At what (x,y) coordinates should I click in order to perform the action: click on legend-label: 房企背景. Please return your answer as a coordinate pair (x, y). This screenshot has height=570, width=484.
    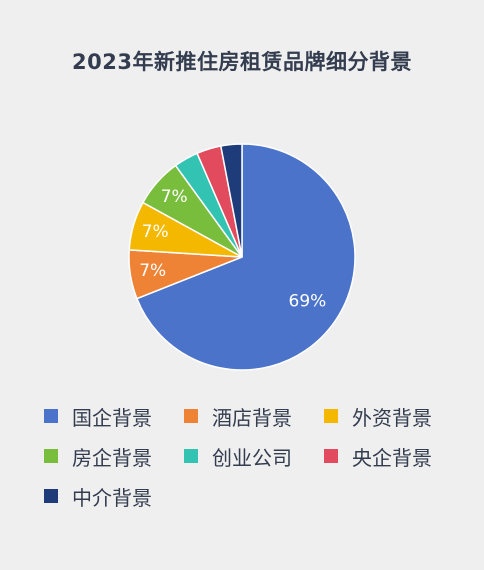
    Looking at the image, I should click on (112, 457).